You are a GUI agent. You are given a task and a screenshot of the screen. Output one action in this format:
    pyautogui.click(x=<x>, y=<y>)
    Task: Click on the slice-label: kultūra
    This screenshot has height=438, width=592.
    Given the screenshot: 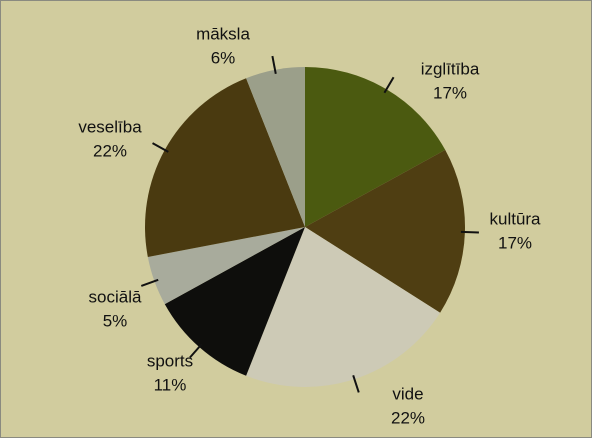 What is the action you would take?
    pyautogui.click(x=515, y=218)
    